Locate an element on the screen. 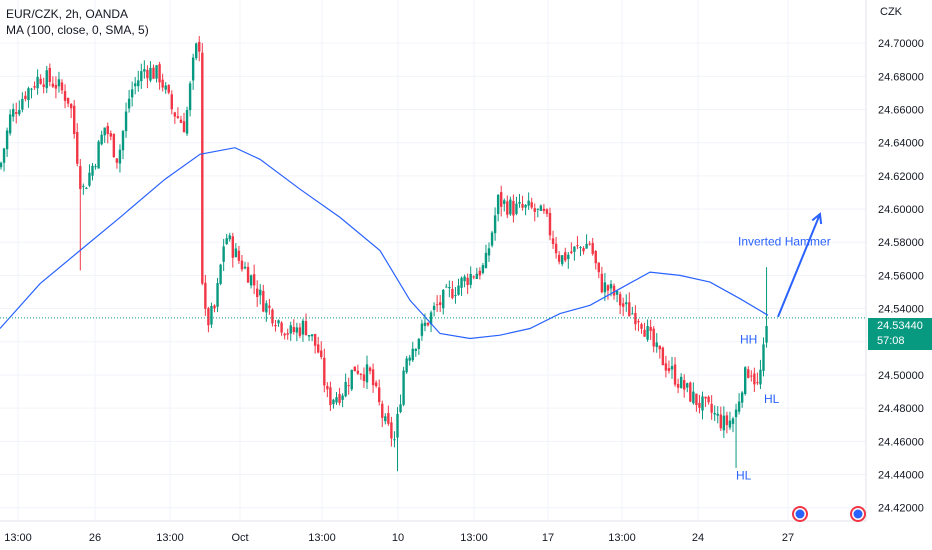 This screenshot has width=932, height=550. event-icon-earnings is located at coordinates (858, 514).